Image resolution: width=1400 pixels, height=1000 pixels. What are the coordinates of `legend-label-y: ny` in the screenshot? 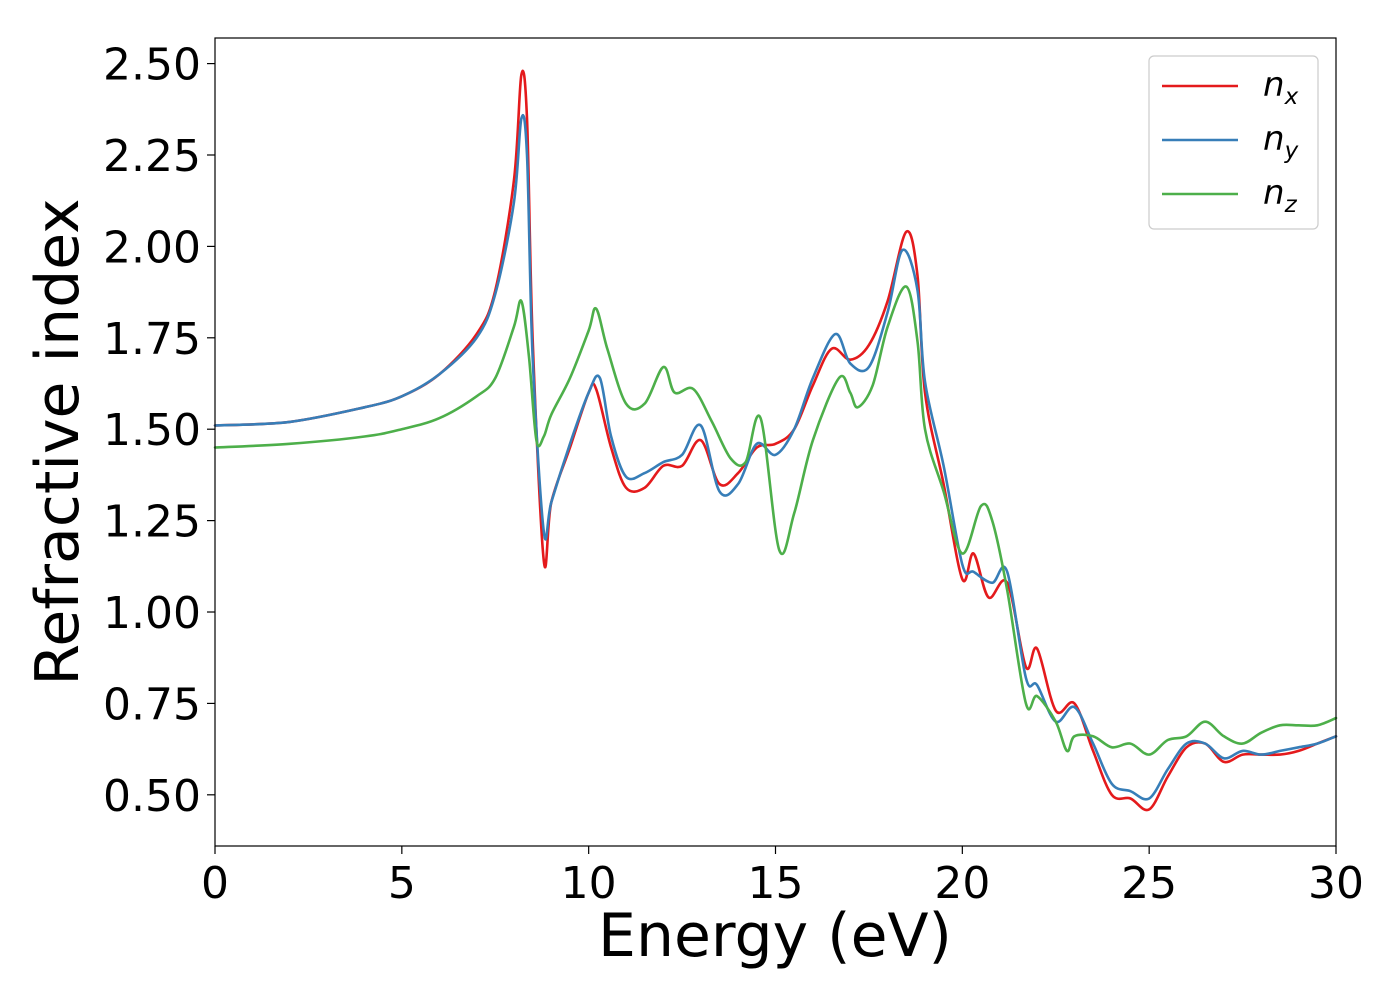 It's located at (1281, 141).